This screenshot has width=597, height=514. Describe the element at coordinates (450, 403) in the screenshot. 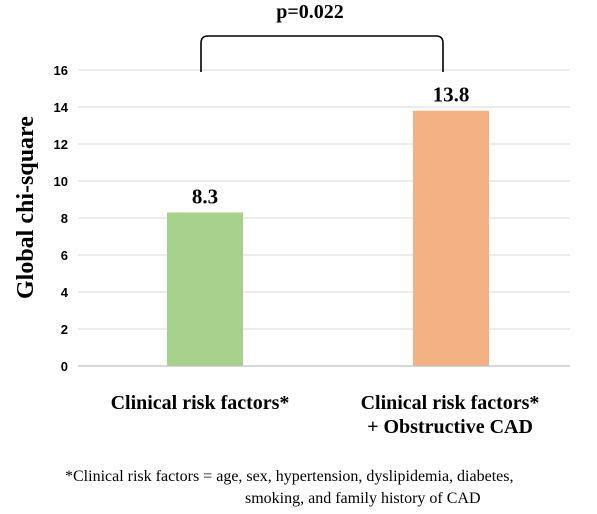

I see `category-label-2-line-1: Clinical risk factors*` at that location.